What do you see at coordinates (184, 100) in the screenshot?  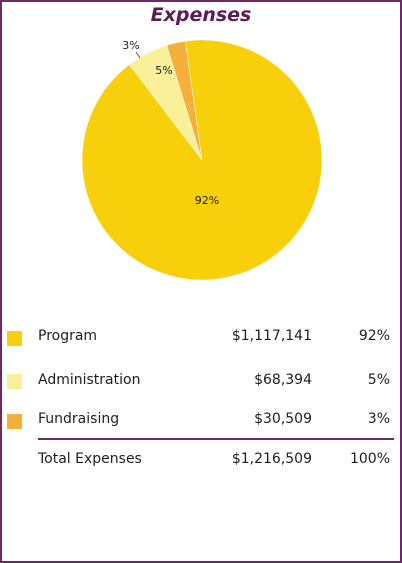 I see `pie-slice-fundraising` at bounding box center [184, 100].